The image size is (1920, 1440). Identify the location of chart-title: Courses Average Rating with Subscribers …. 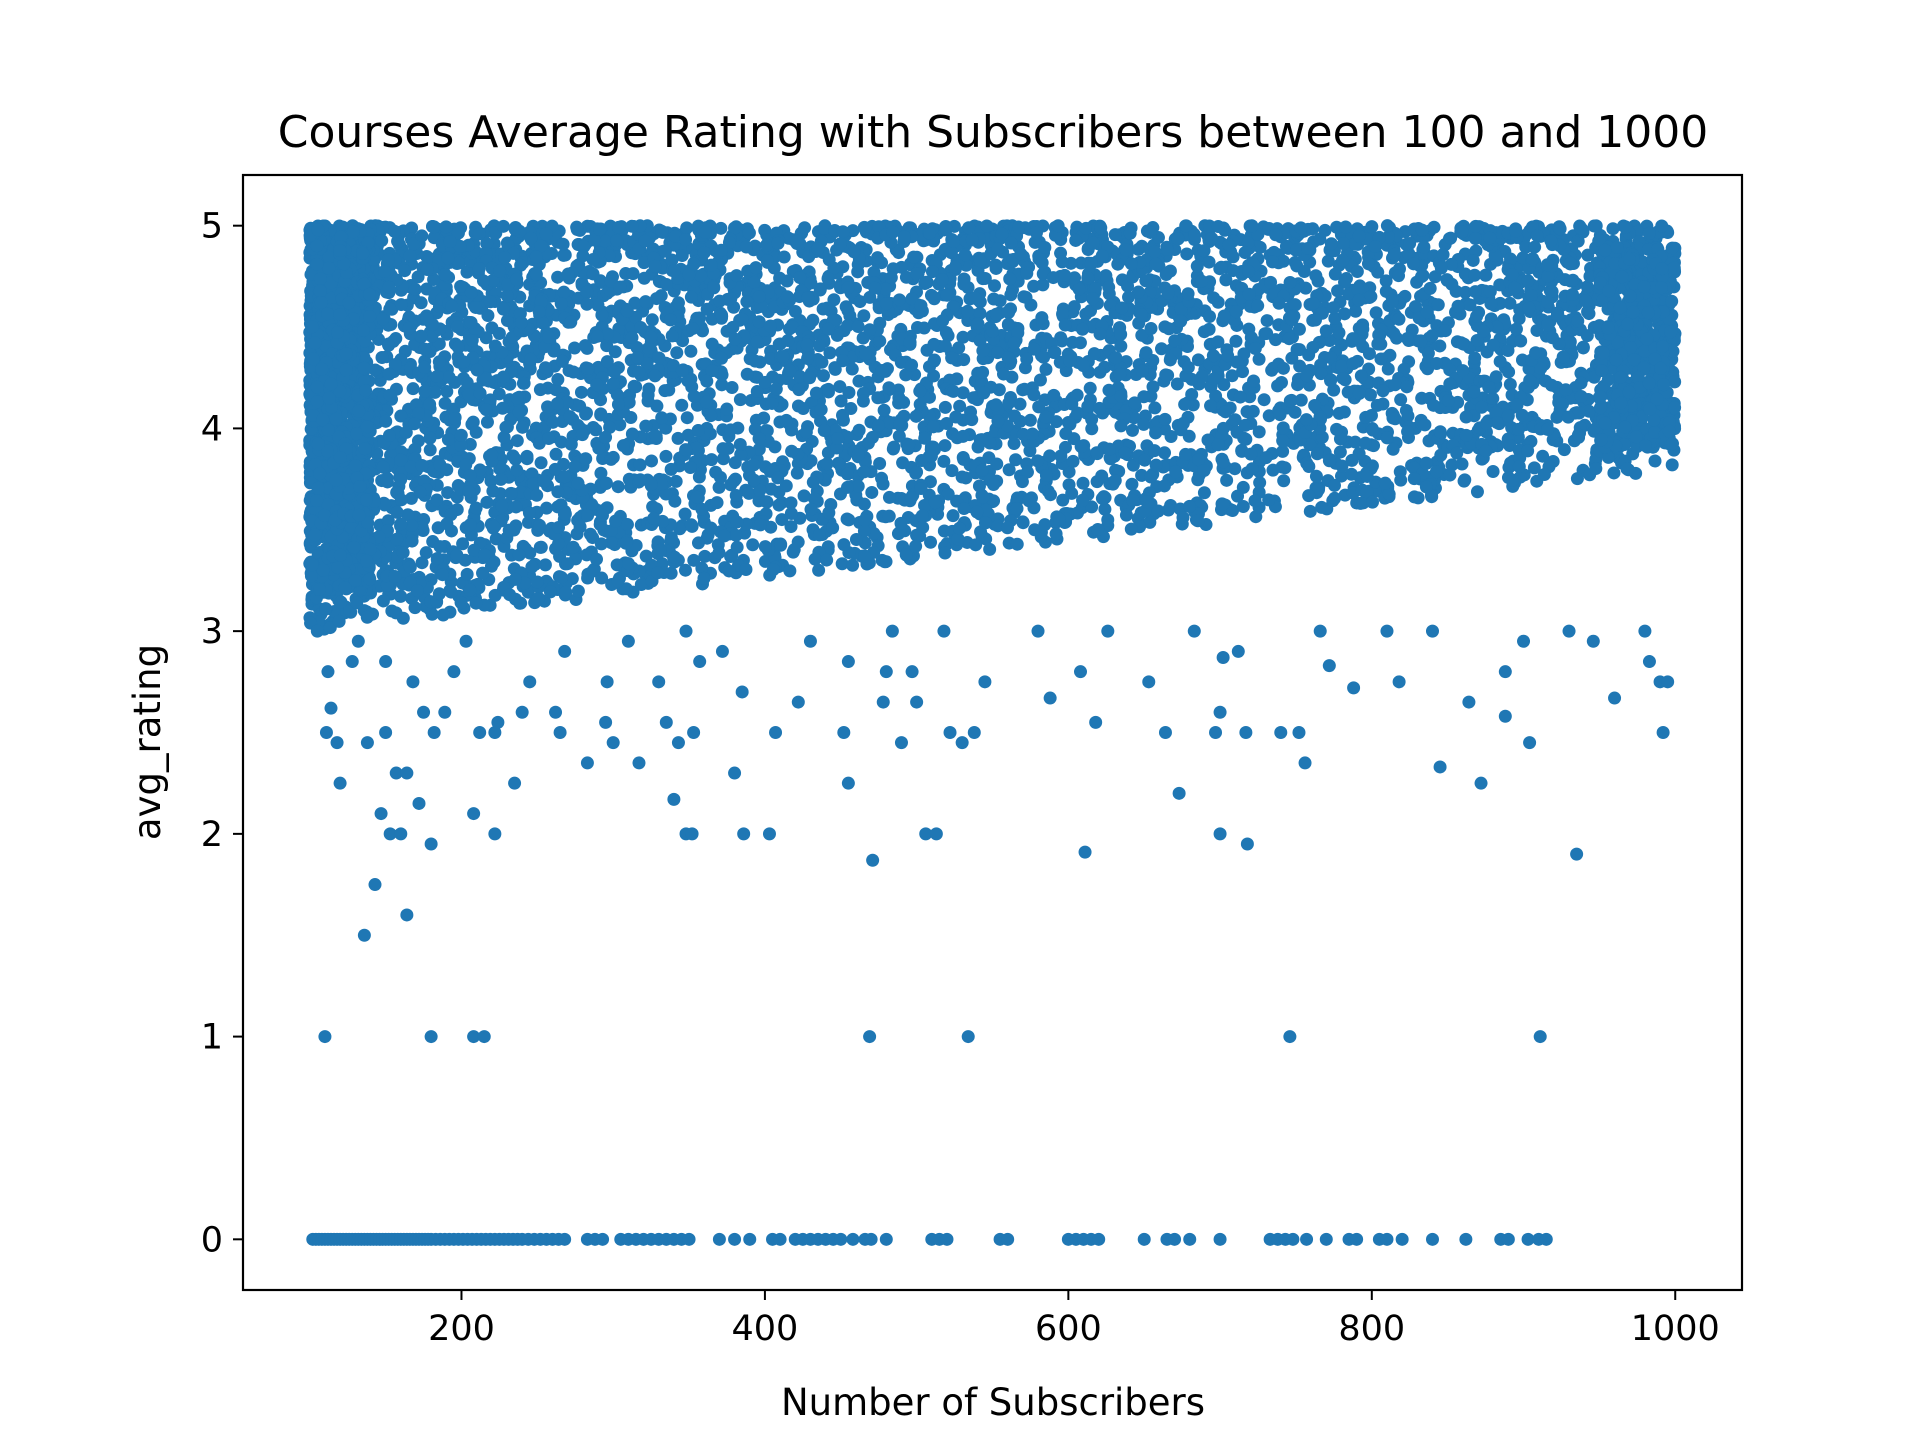
(993, 132).